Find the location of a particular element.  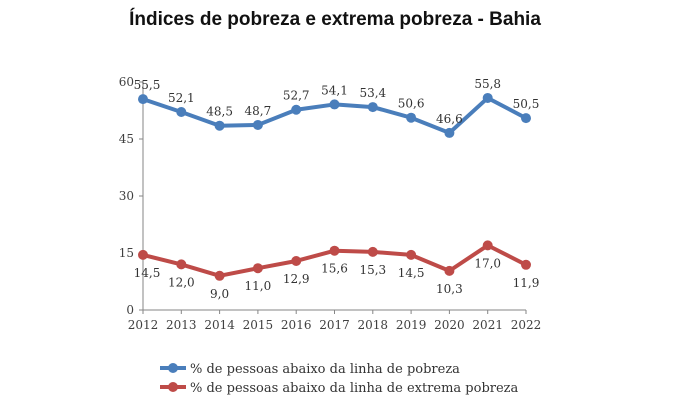

y-tick-label: 45 is located at coordinates (126, 139).